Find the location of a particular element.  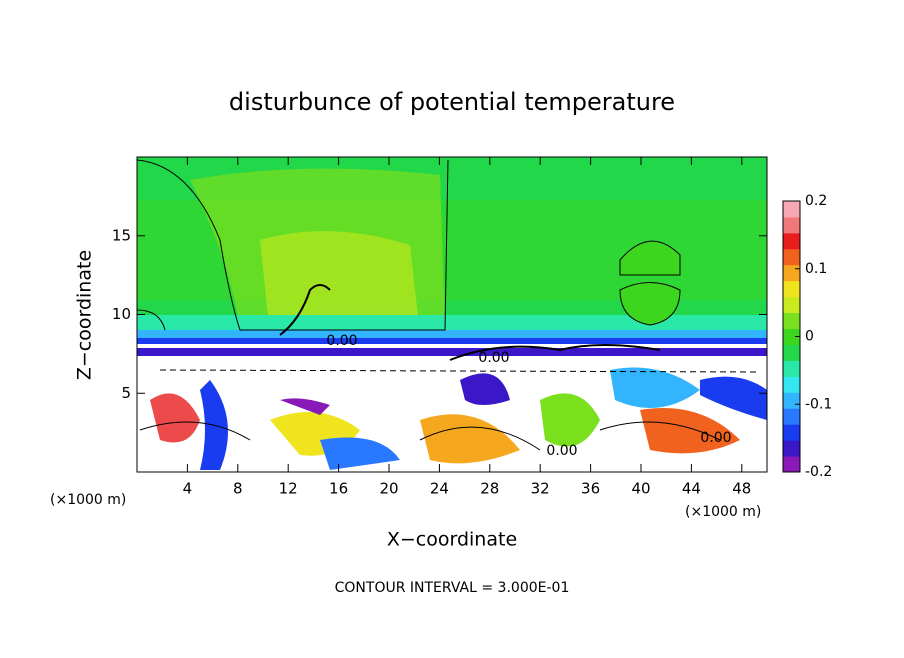

x-unit-right: (×1000 m) is located at coordinates (723, 512).